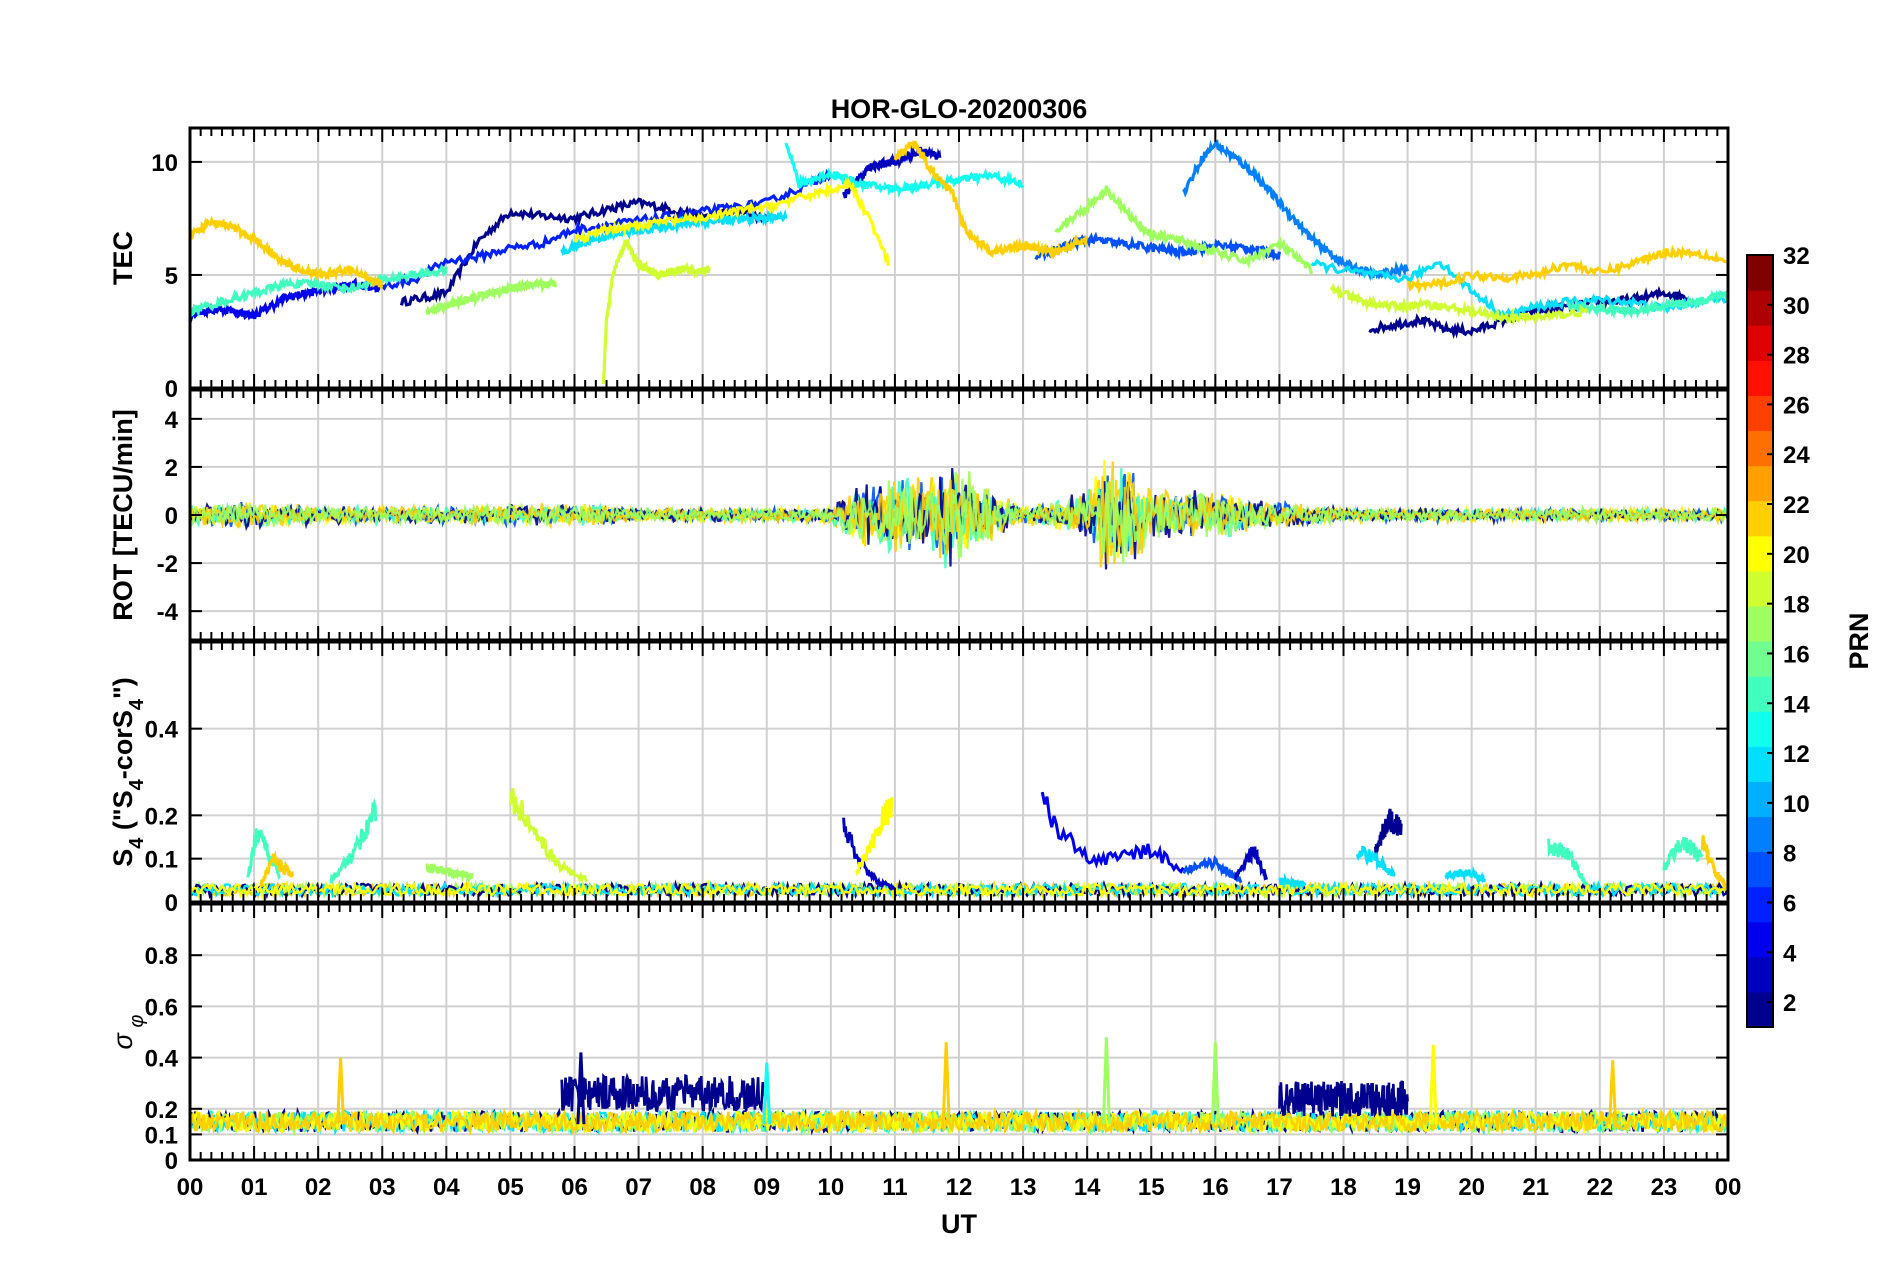 The image size is (1902, 1272). I want to click on y-tick-label: 0.6, so click(161, 1007).